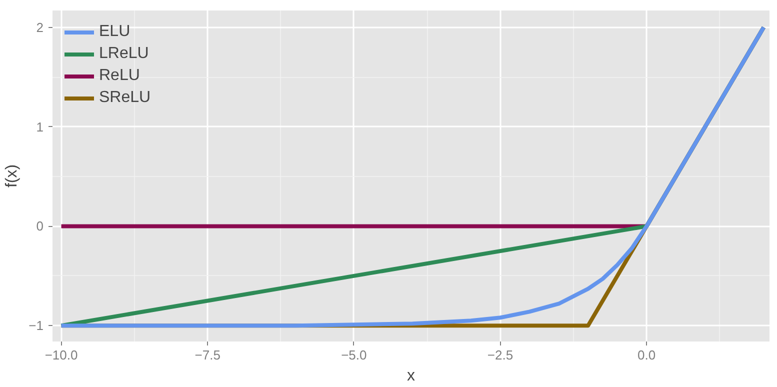 Image resolution: width=777 pixels, height=387 pixels. I want to click on legend-label: LReLU, so click(124, 54).